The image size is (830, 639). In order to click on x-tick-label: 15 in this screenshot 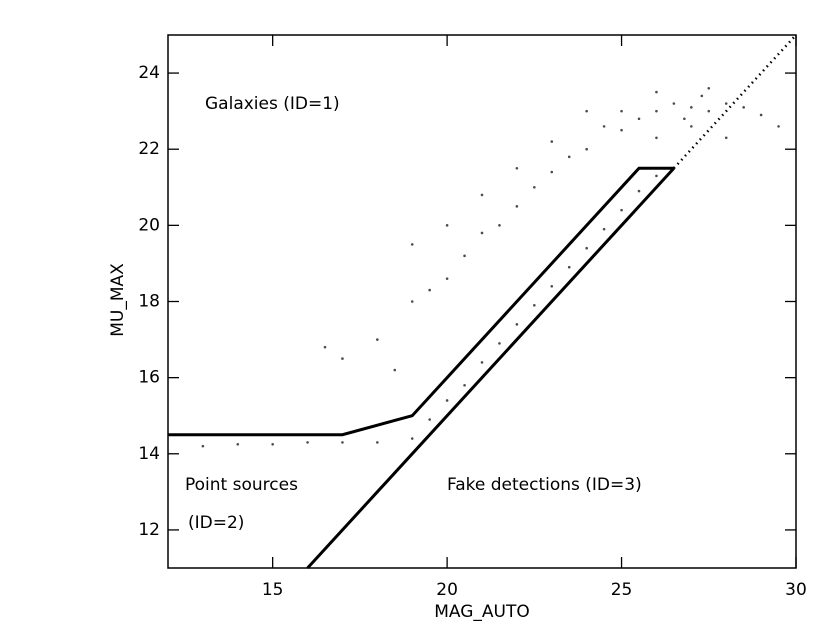, I will do `click(273, 590)`.